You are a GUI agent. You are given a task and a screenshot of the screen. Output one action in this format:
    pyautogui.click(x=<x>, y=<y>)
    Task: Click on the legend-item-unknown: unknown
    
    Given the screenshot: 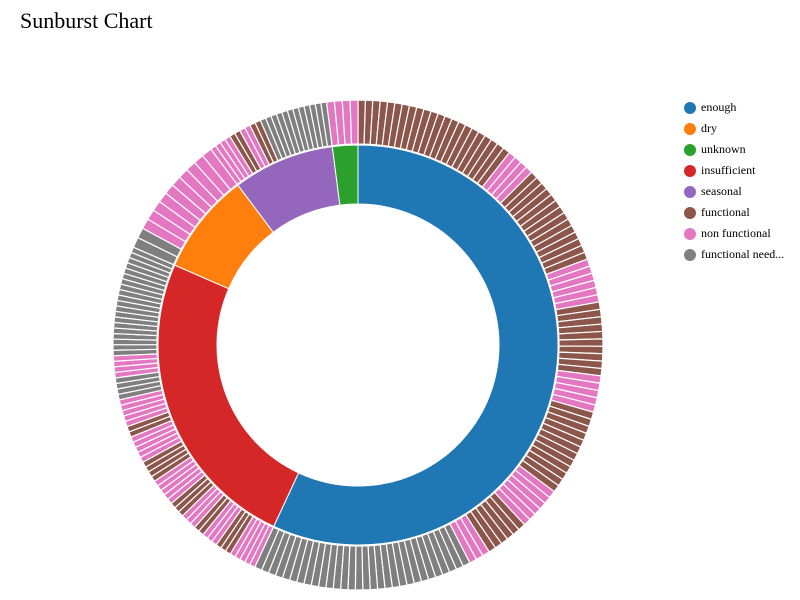 What is the action you would take?
    pyautogui.click(x=734, y=149)
    